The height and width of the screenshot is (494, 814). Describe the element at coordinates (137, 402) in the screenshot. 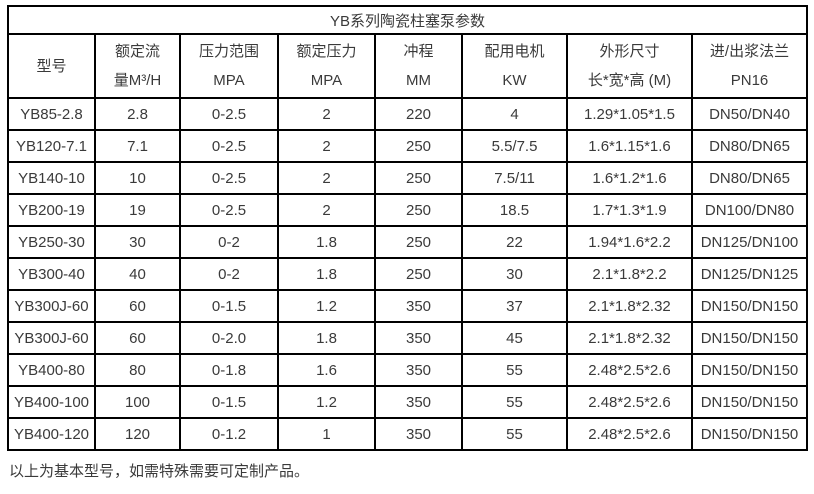

I see `table-cell: 100` at that location.